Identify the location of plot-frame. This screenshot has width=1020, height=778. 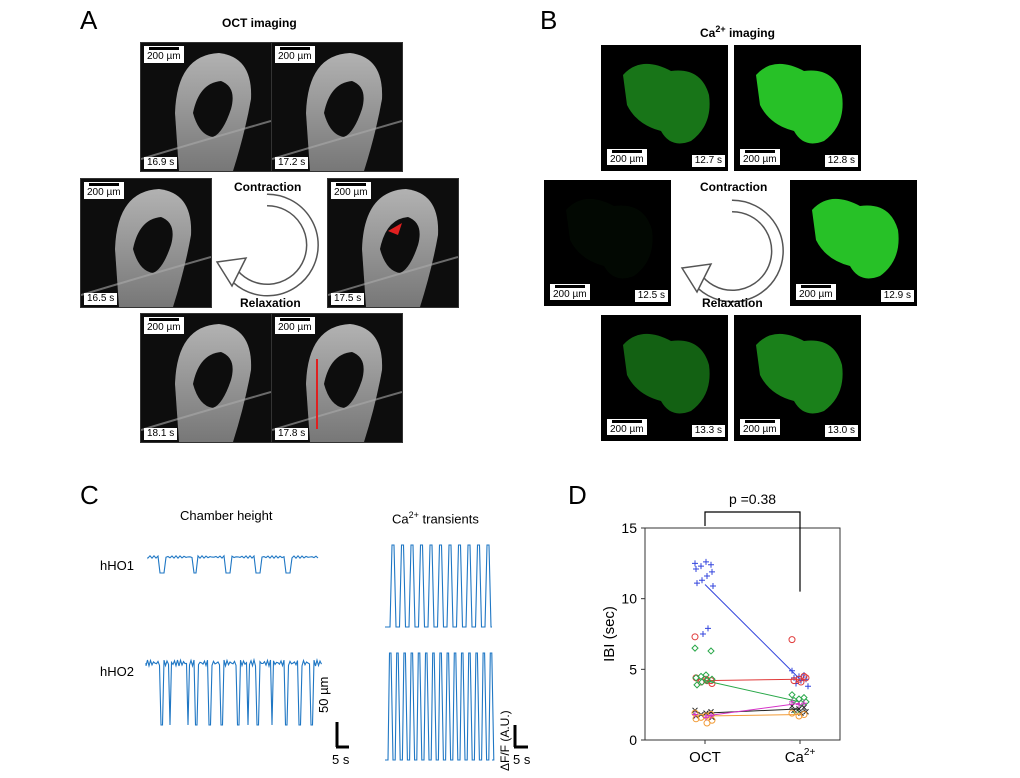
(742, 634).